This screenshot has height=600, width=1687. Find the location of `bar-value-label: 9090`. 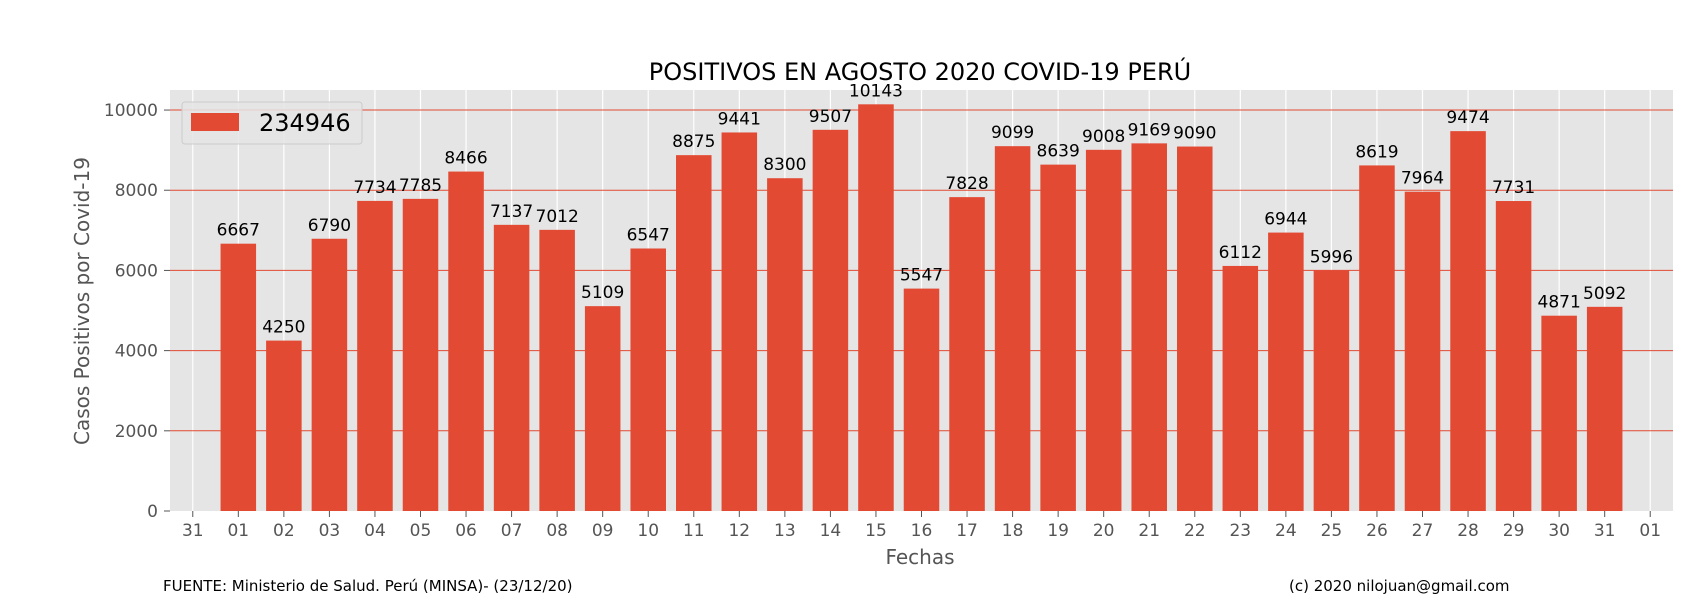

bar-value-label: 9090 is located at coordinates (1194, 134).